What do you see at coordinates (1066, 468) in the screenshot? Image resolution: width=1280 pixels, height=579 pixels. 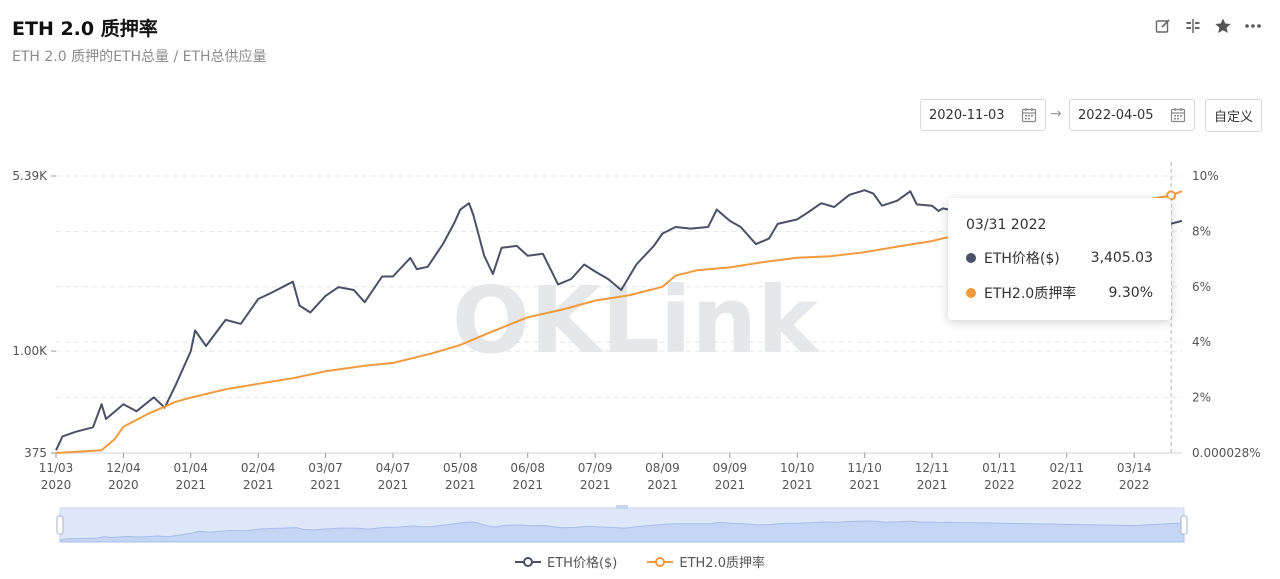 I see `x-tick-label: 02/11` at bounding box center [1066, 468].